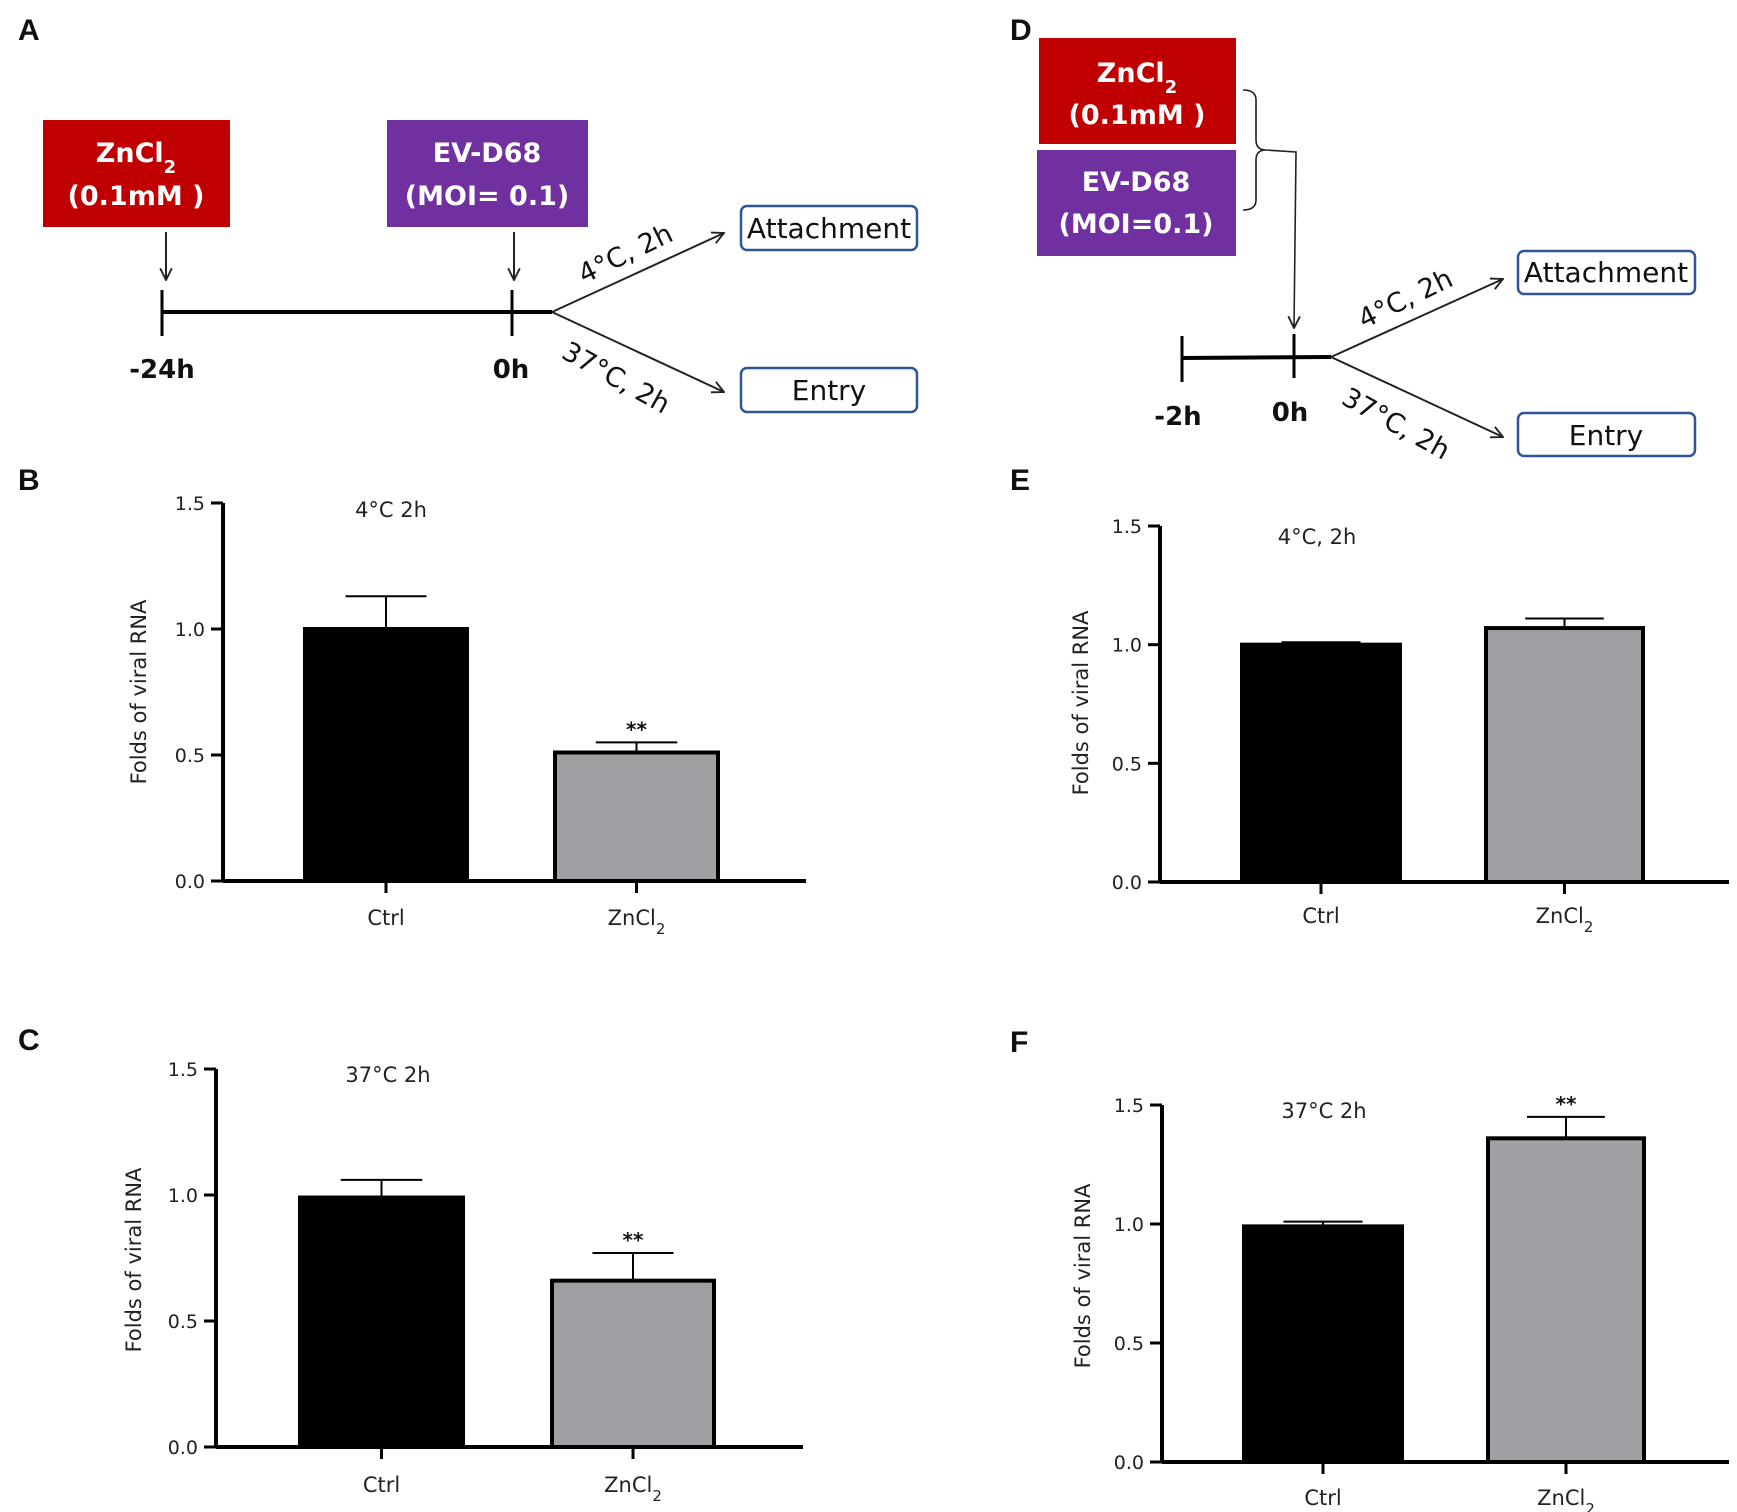 Image resolution: width=1737 pixels, height=1512 pixels. I want to click on panel-letter: E, so click(1020, 480).